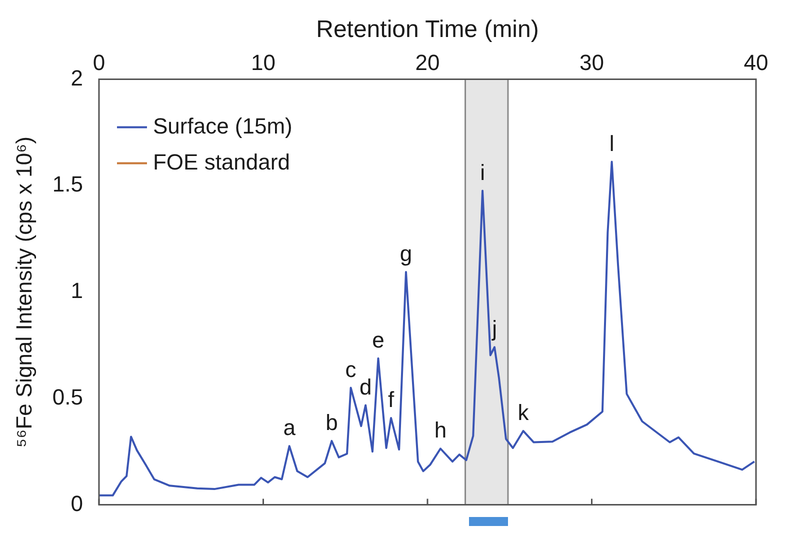 Image resolution: width=786 pixels, height=551 pixels. I want to click on annotation: h, so click(440, 430).